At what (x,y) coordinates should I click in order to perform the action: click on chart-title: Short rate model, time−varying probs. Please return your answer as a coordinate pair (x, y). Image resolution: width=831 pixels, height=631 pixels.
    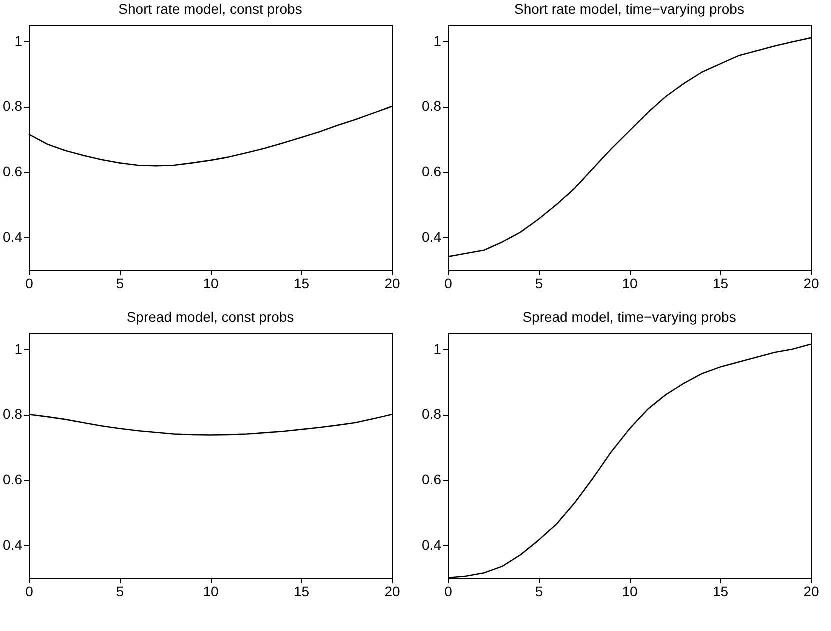
    Looking at the image, I should click on (629, 9).